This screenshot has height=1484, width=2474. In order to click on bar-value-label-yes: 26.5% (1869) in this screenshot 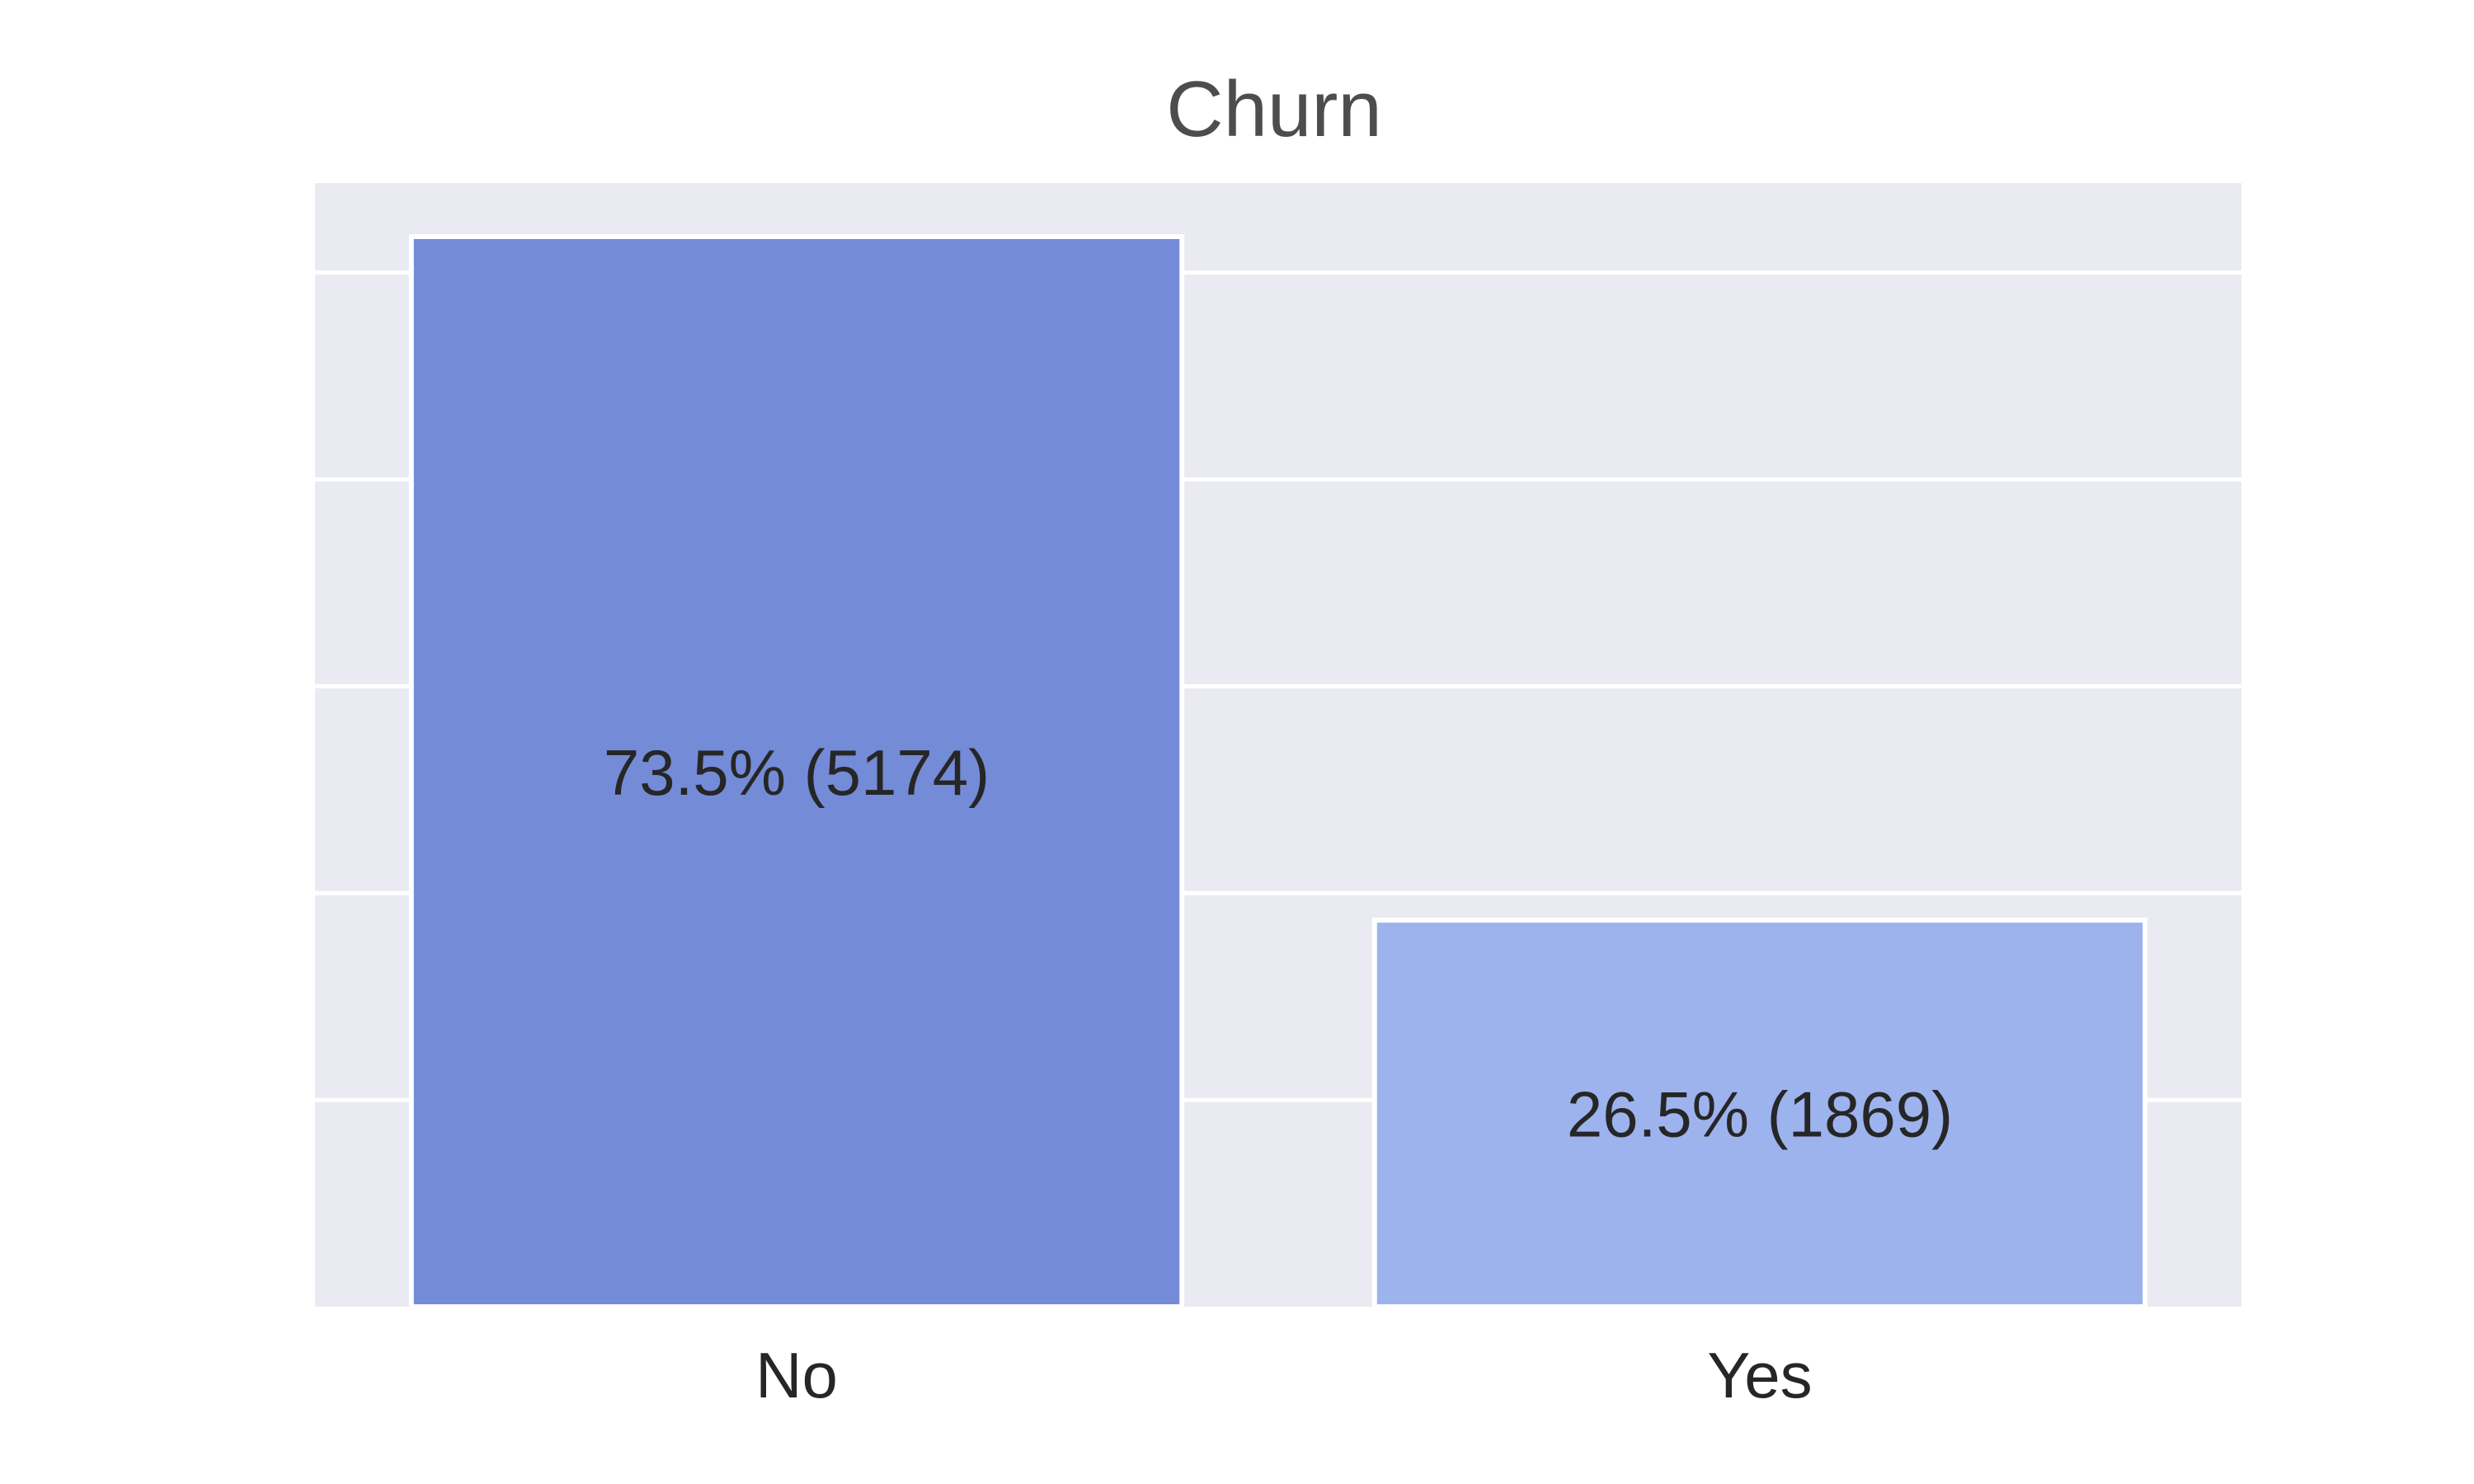, I will do `click(1760, 1114)`.